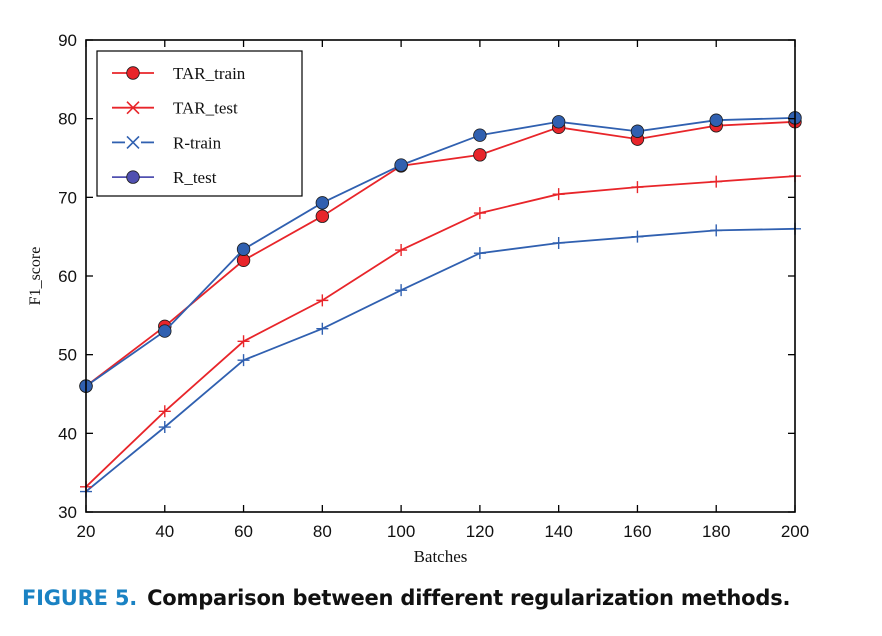 Image resolution: width=882 pixels, height=636 pixels. What do you see at coordinates (133, 142) in the screenshot?
I see `legend-marker-r-train` at bounding box center [133, 142].